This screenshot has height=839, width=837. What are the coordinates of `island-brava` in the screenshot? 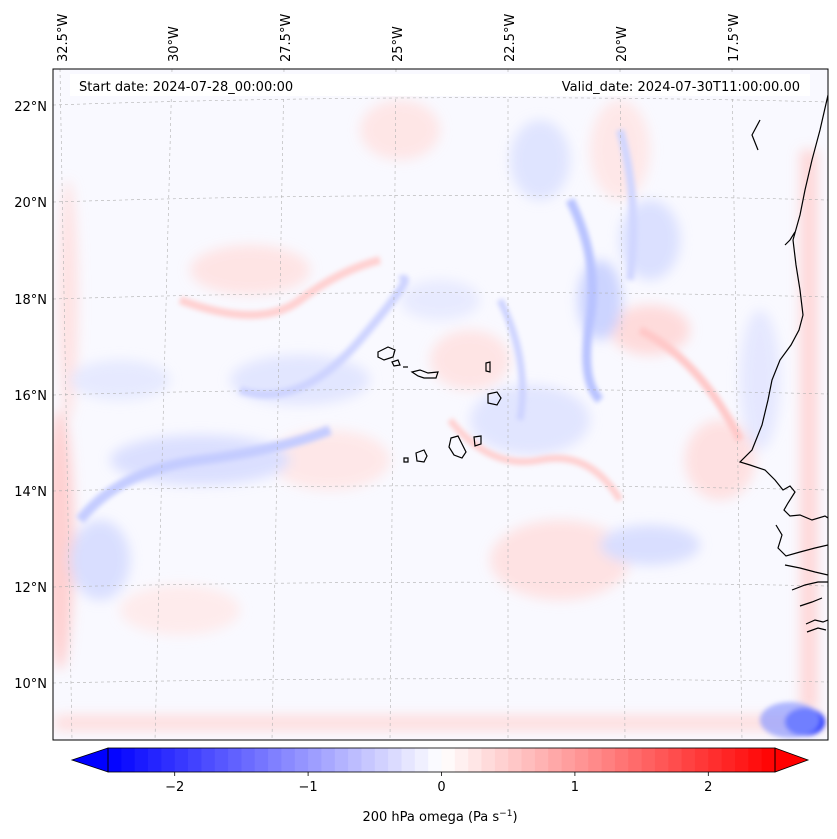 It's located at (406, 460).